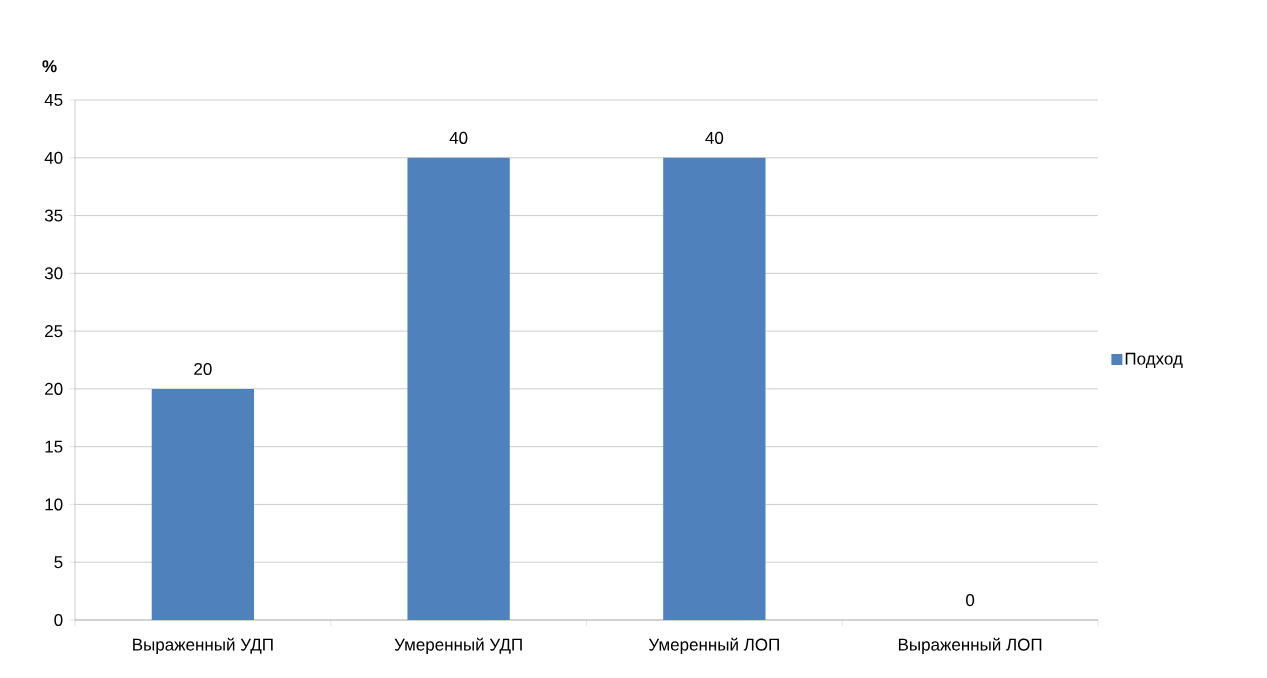  What do you see at coordinates (54, 331) in the screenshot?
I see `y-tick-label: 25` at bounding box center [54, 331].